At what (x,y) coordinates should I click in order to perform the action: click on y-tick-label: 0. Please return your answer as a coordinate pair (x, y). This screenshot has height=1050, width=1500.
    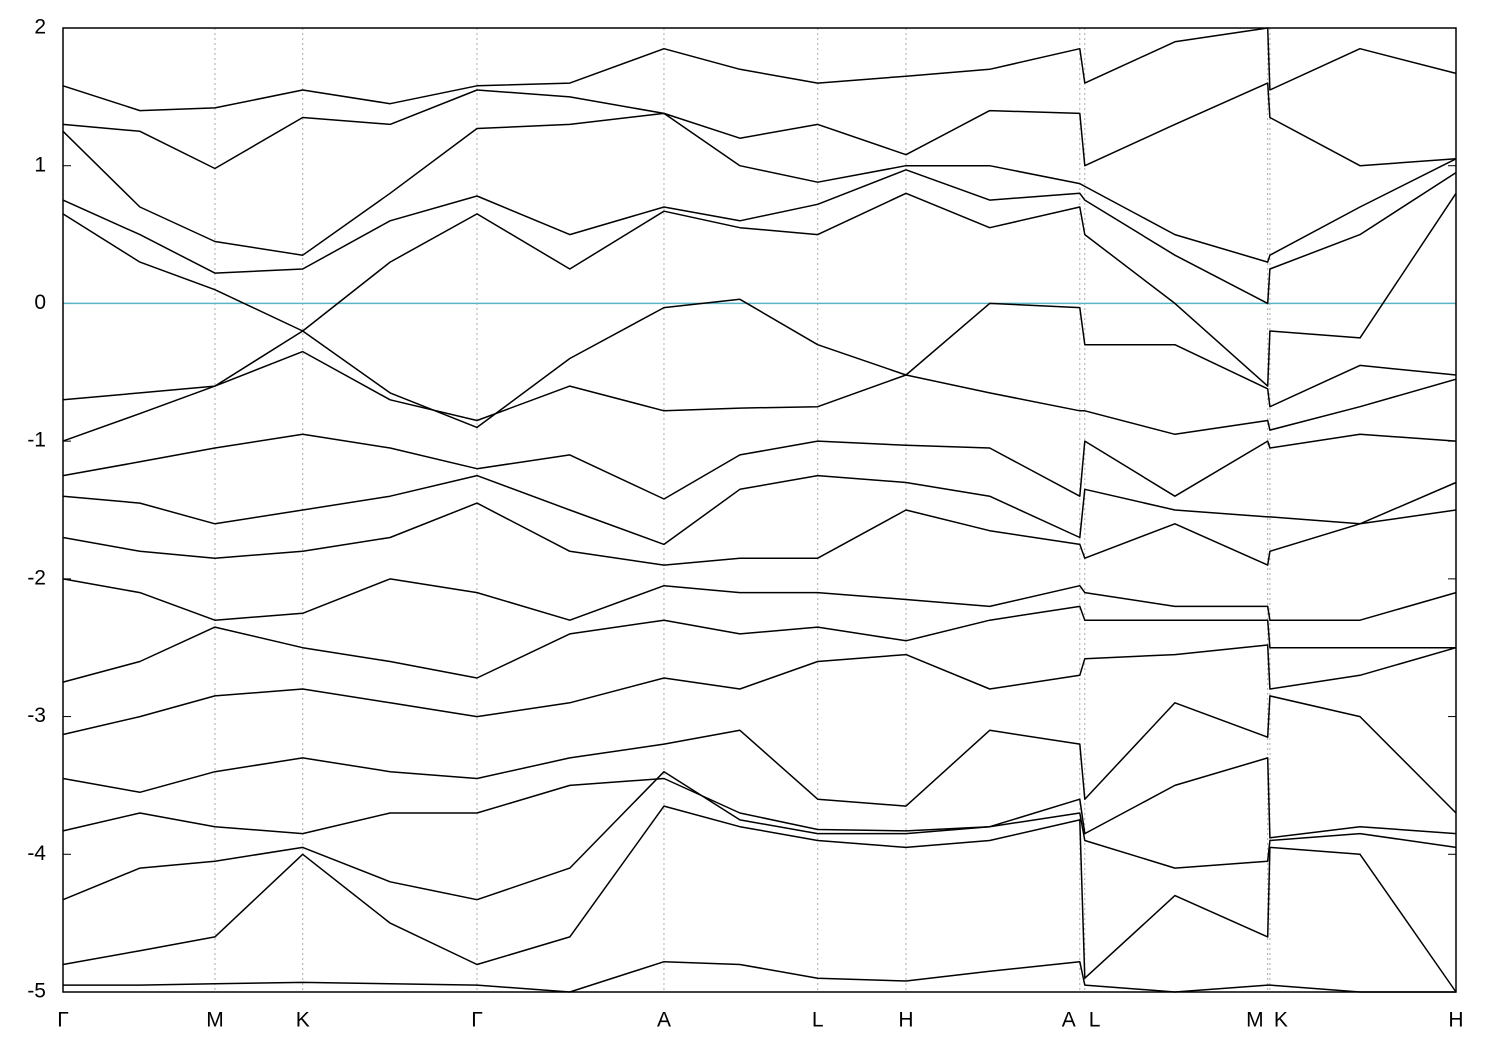
    Looking at the image, I should click on (40, 302).